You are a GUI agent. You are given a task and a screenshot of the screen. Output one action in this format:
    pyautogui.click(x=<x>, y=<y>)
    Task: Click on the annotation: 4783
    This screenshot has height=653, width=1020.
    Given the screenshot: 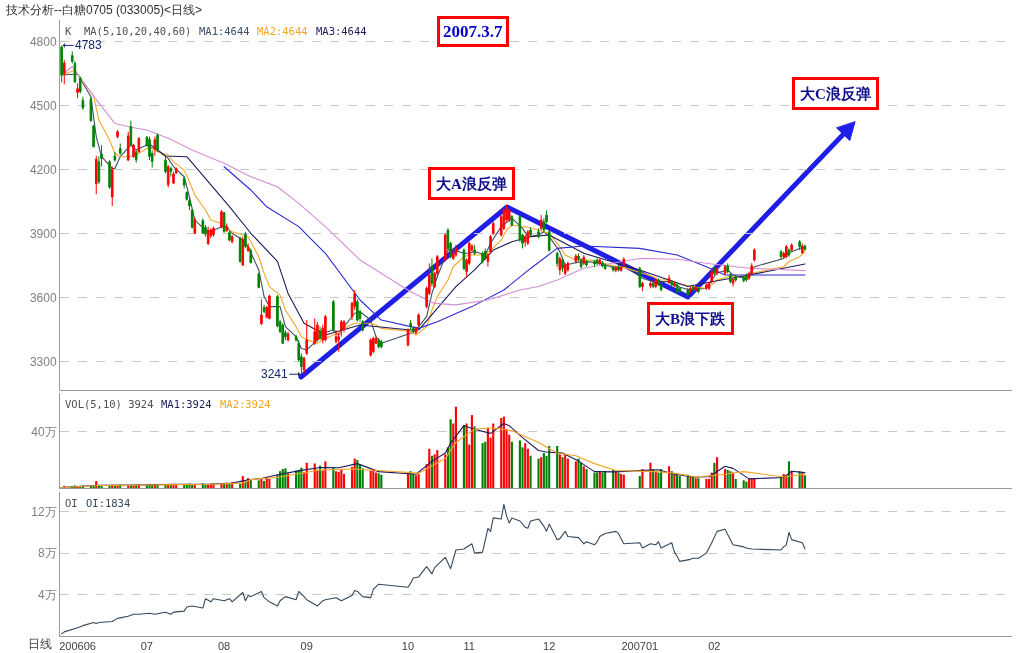 What is the action you would take?
    pyautogui.click(x=89, y=45)
    